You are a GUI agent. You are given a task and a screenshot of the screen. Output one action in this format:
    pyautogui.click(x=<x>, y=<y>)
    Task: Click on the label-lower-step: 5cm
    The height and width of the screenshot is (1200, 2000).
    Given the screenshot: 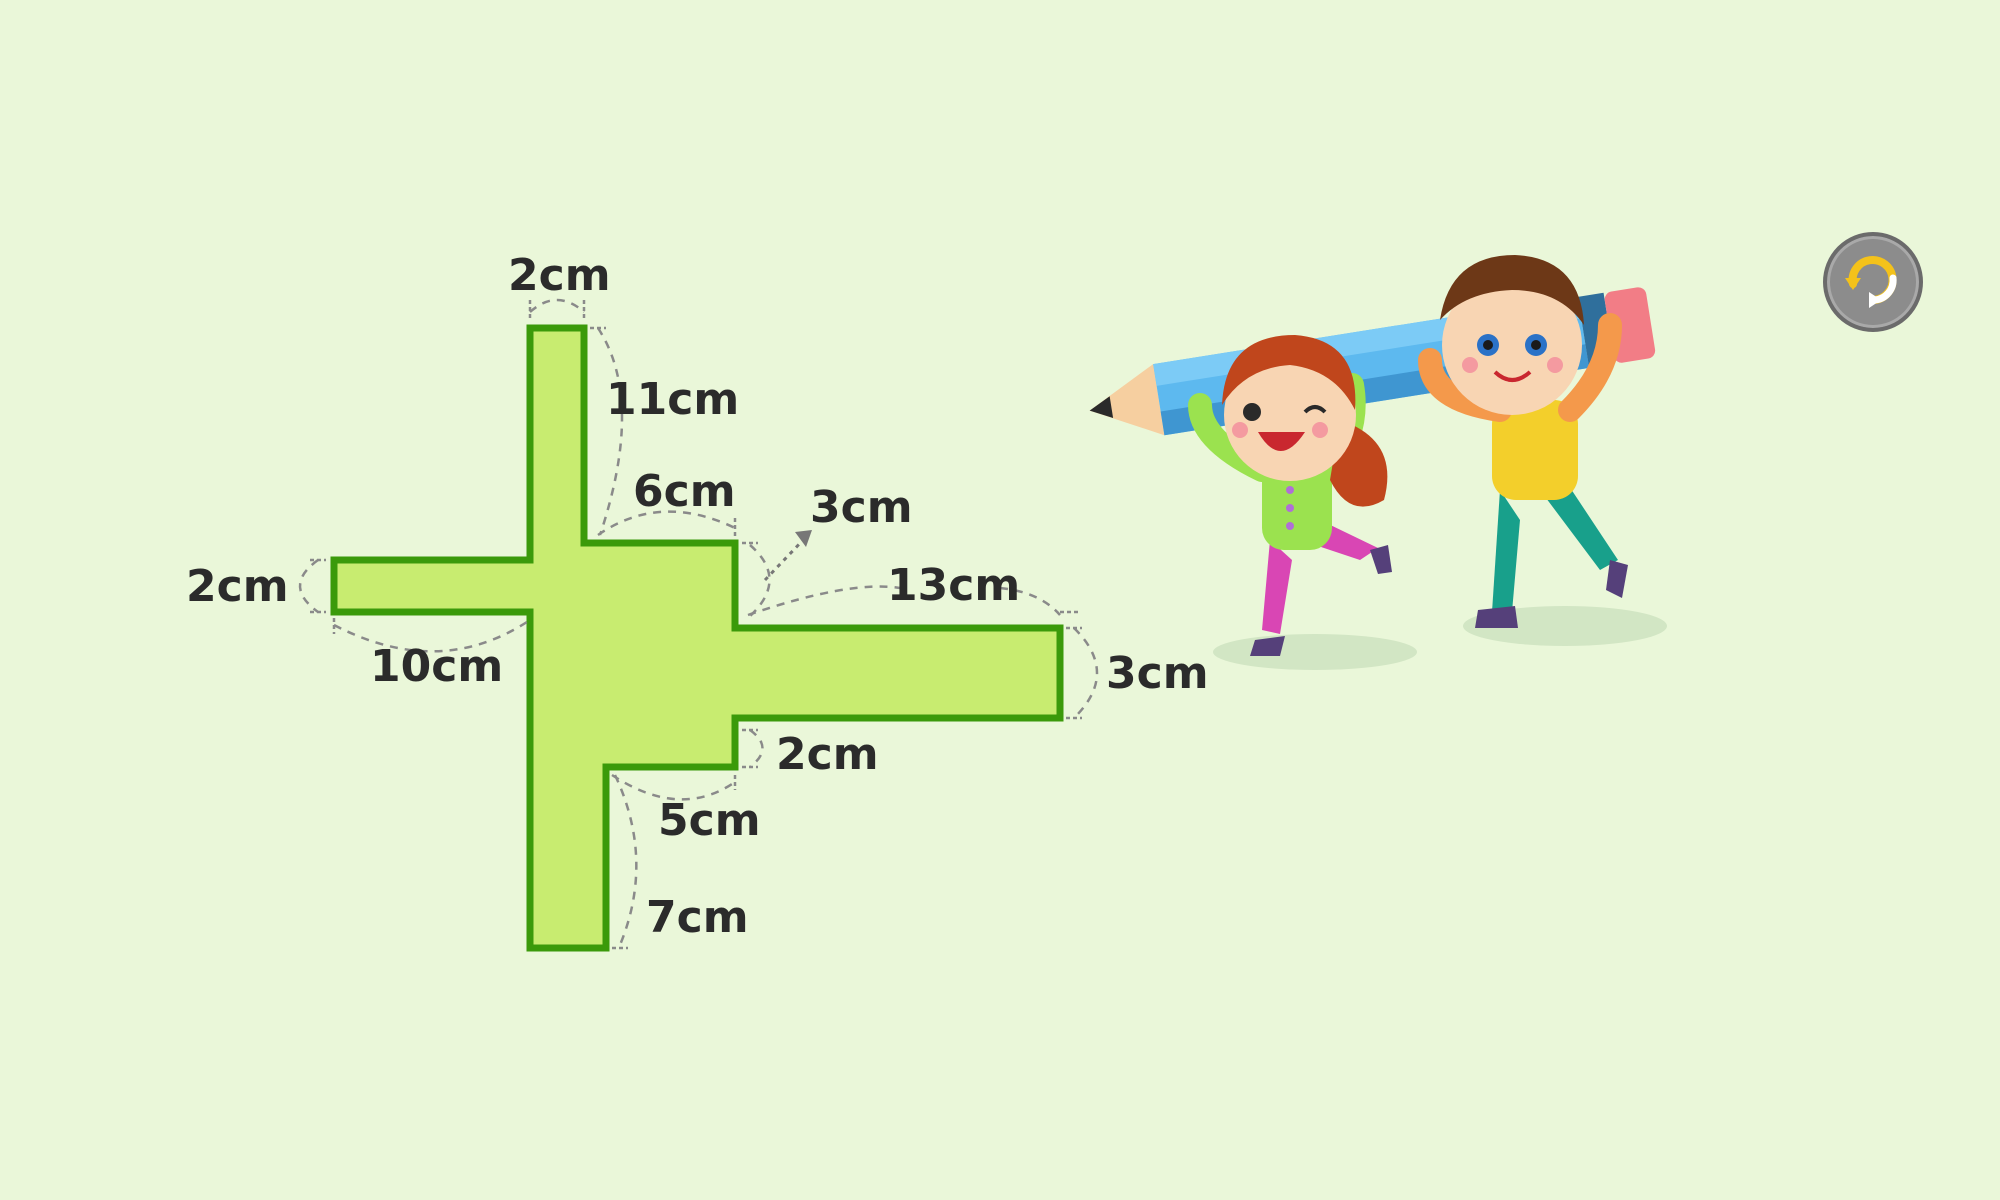 What is the action you would take?
    pyautogui.click(x=709, y=820)
    